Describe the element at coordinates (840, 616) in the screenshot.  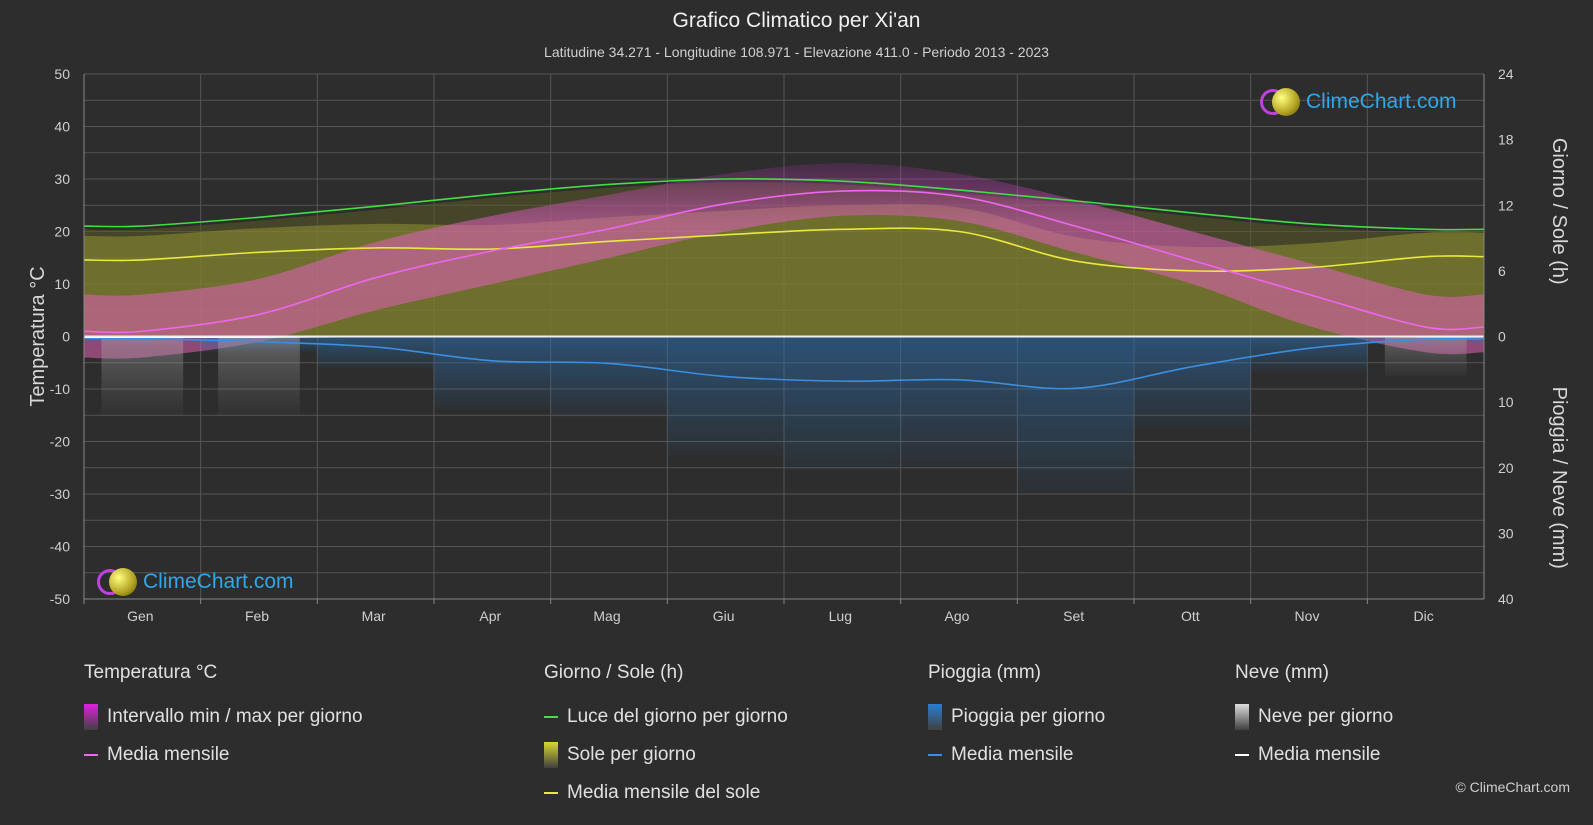
I see `month-label: Lug` at that location.